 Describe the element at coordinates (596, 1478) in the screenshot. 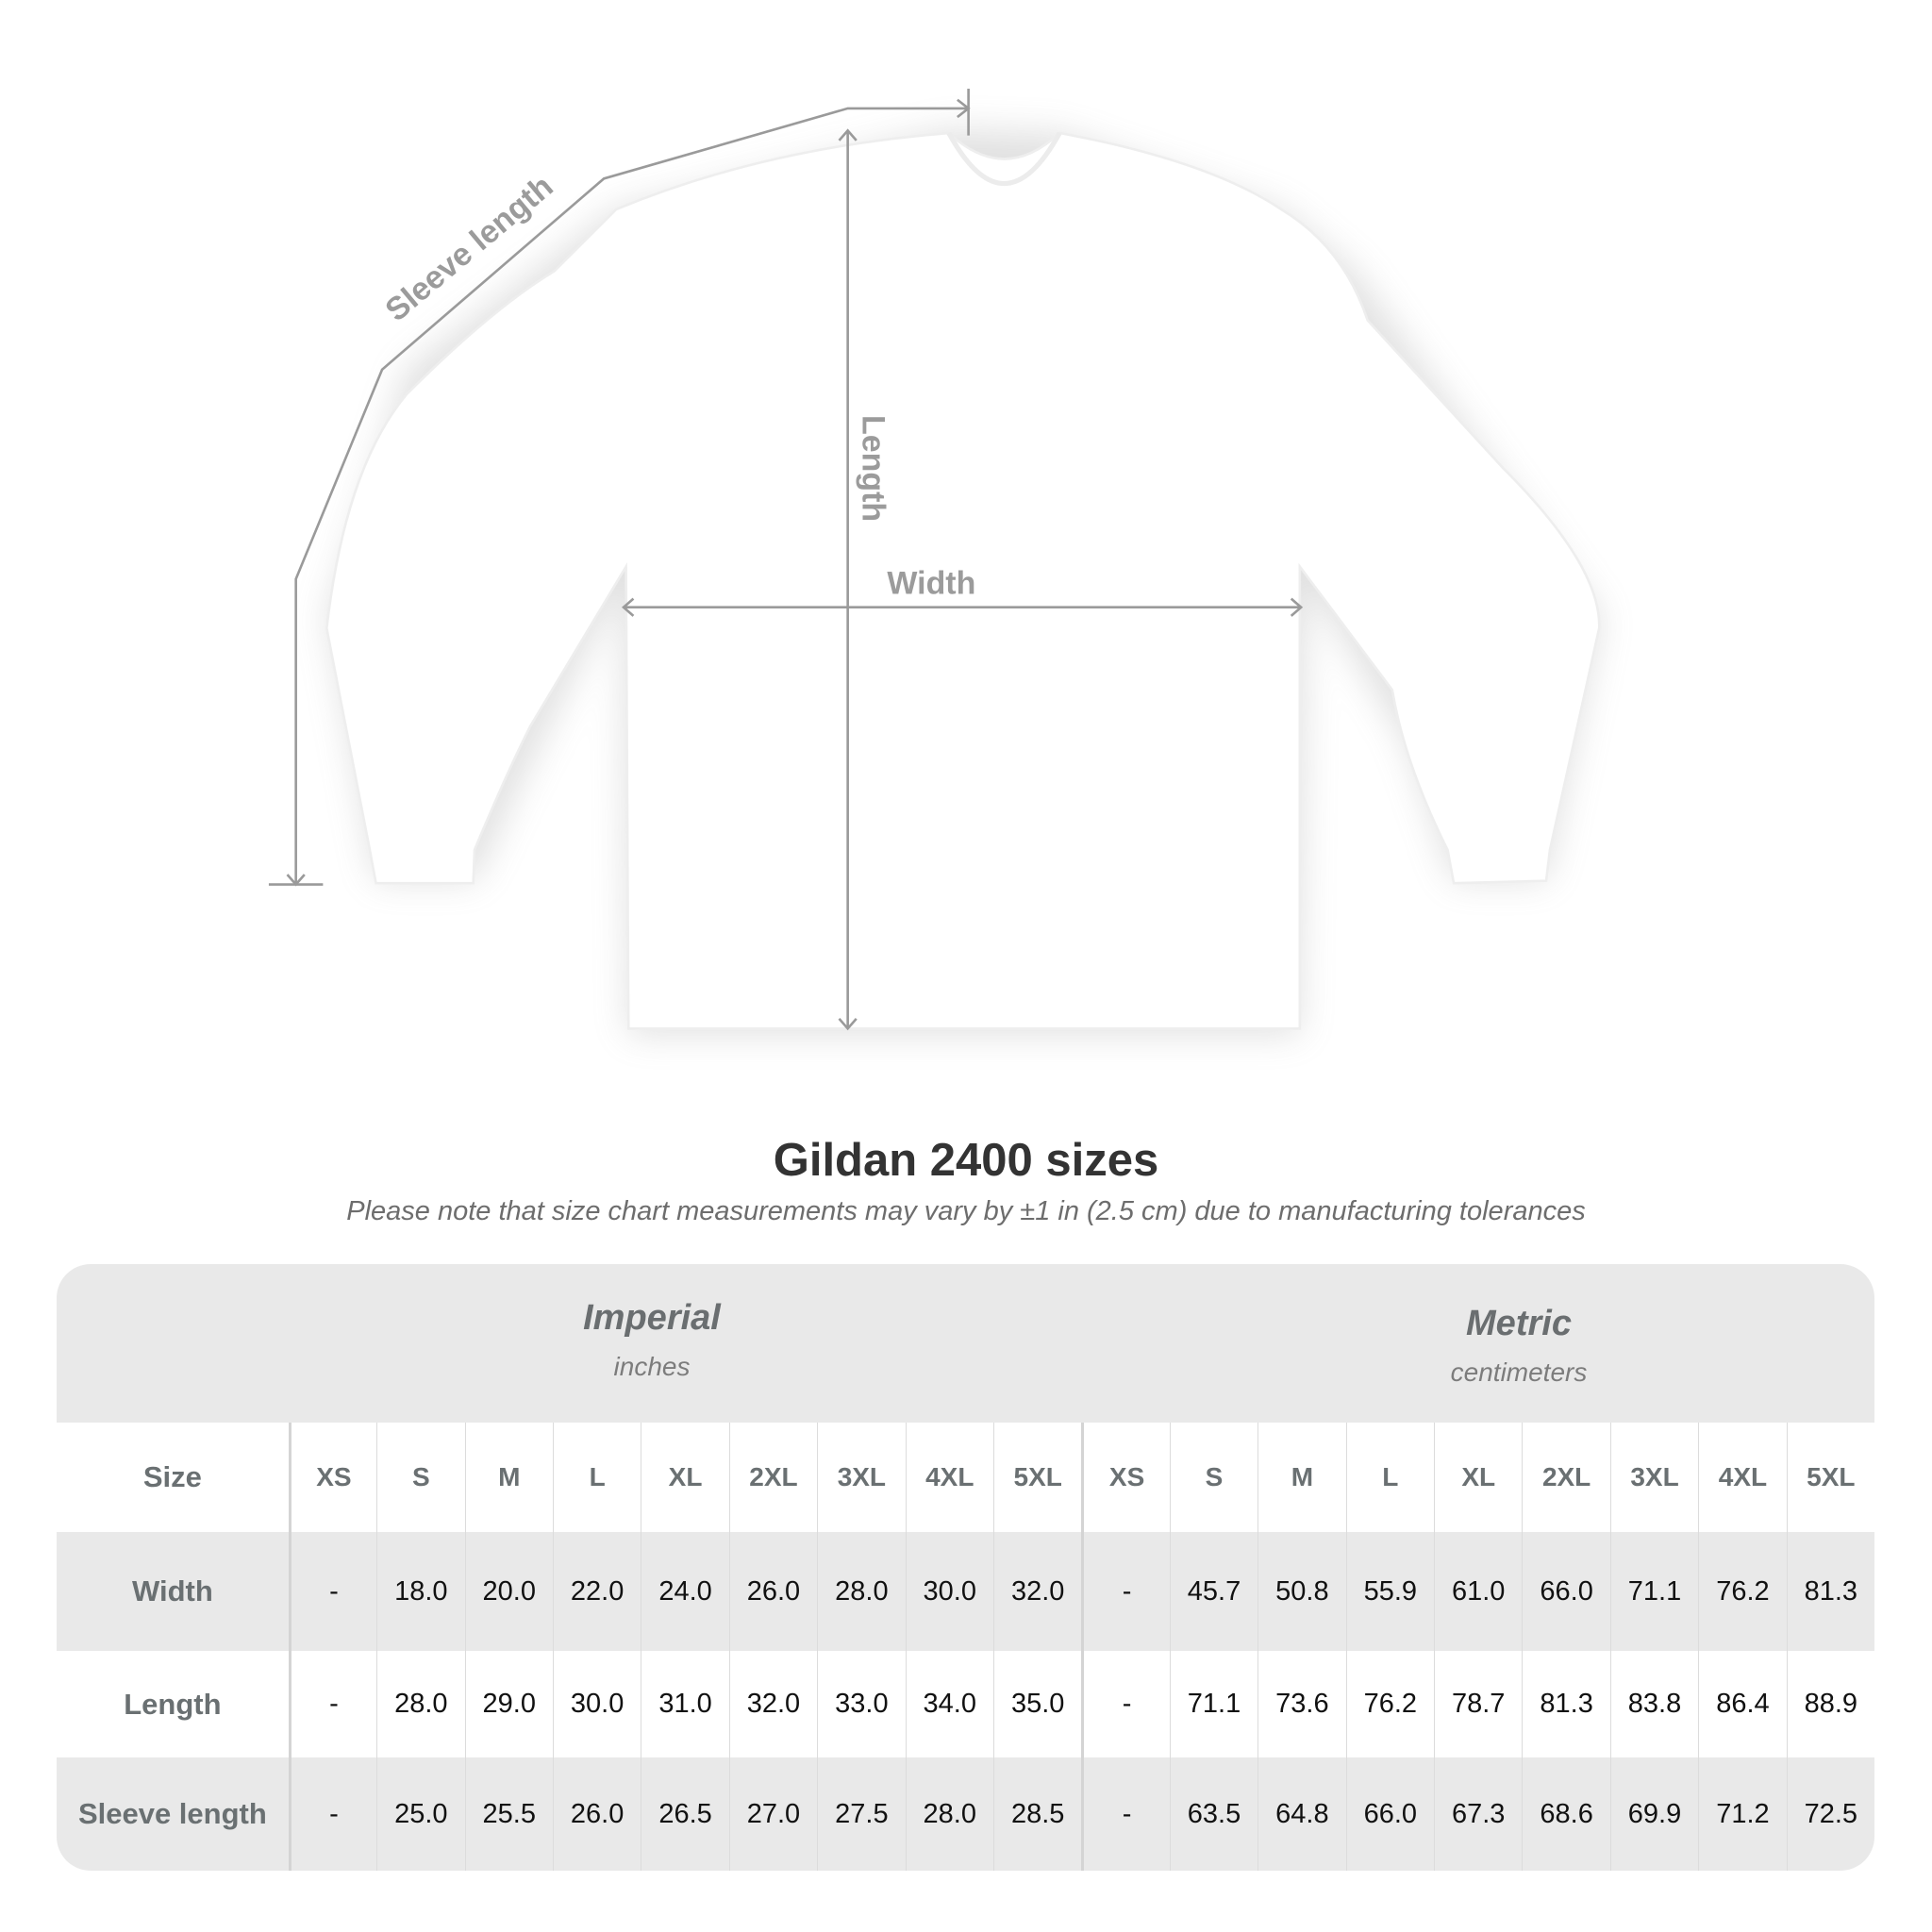

I see `imperial-size-header: L` at that location.